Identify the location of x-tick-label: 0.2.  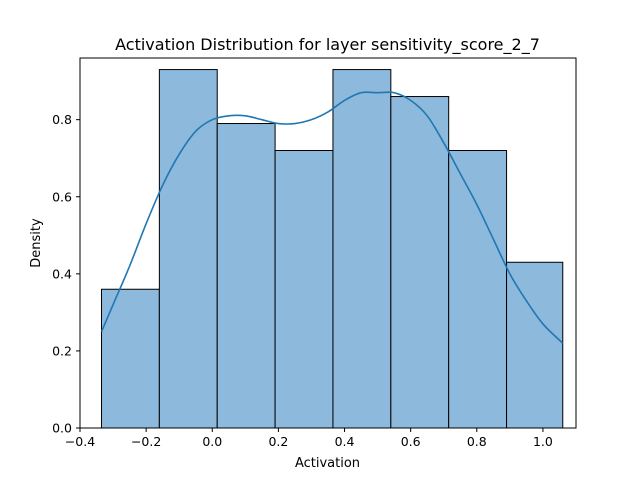
(278, 441).